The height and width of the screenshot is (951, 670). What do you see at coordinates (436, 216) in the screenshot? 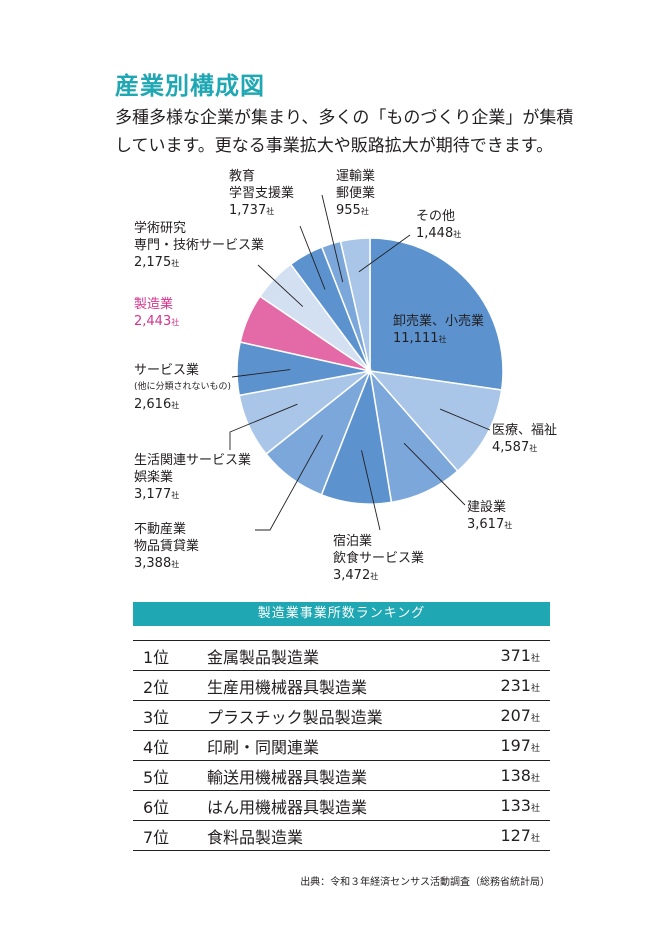
I see `label-name: その他` at bounding box center [436, 216].